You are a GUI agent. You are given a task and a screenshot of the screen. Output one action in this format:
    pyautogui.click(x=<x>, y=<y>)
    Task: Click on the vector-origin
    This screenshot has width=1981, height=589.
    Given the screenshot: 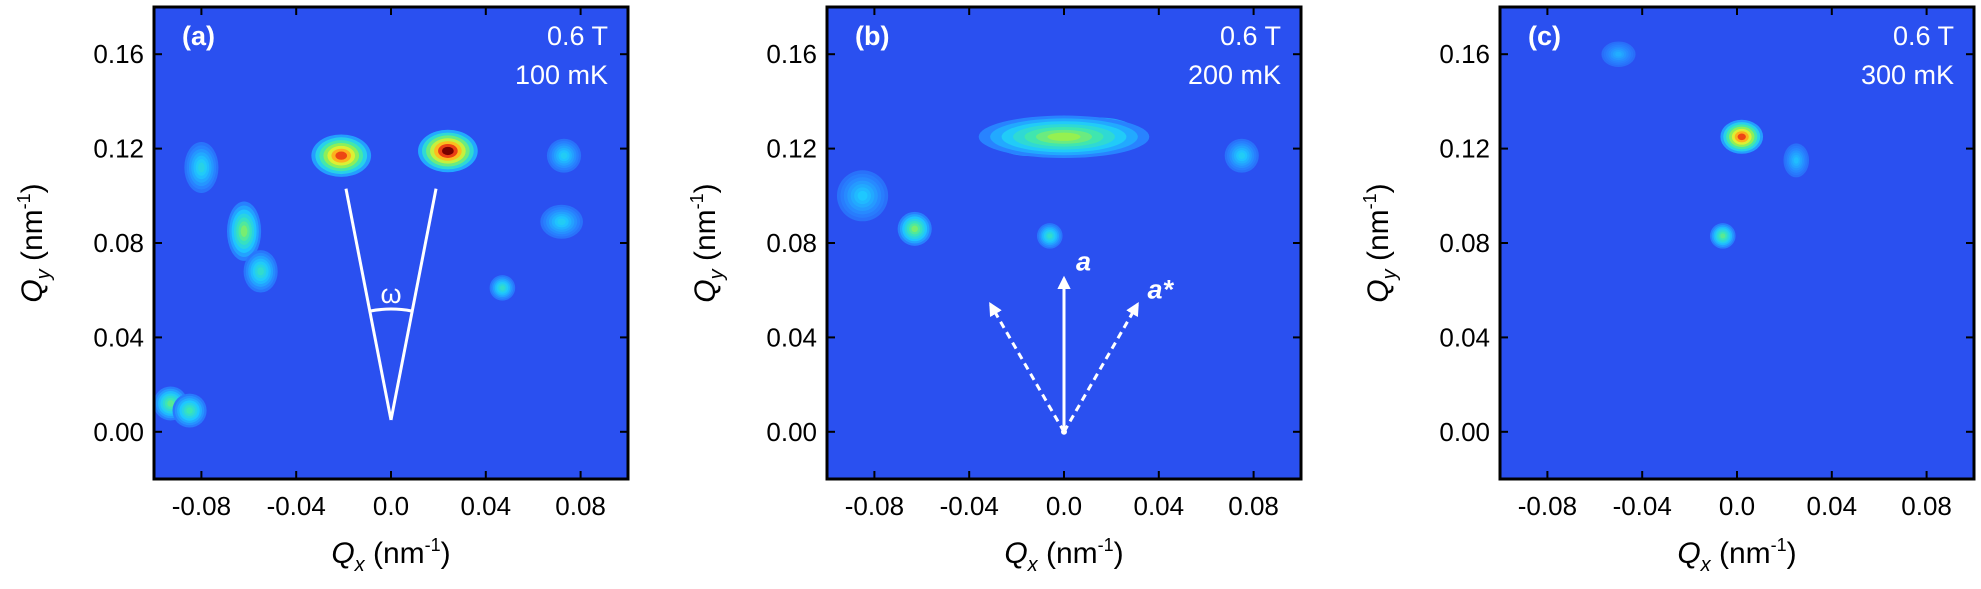 What is the action you would take?
    pyautogui.click(x=1064, y=431)
    